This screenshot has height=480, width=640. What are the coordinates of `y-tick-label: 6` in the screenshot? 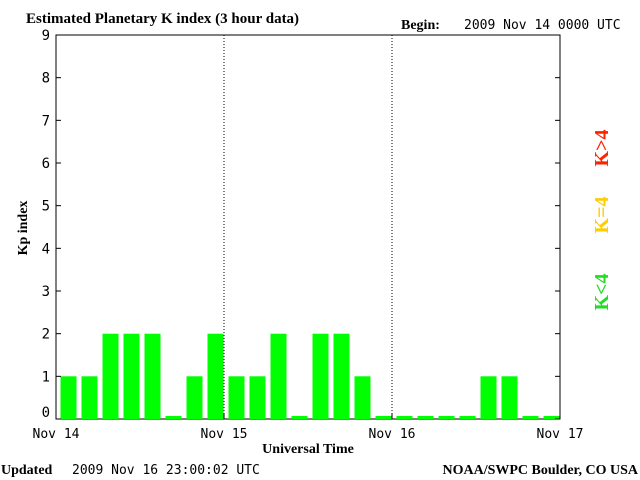 It's located at (46, 164).